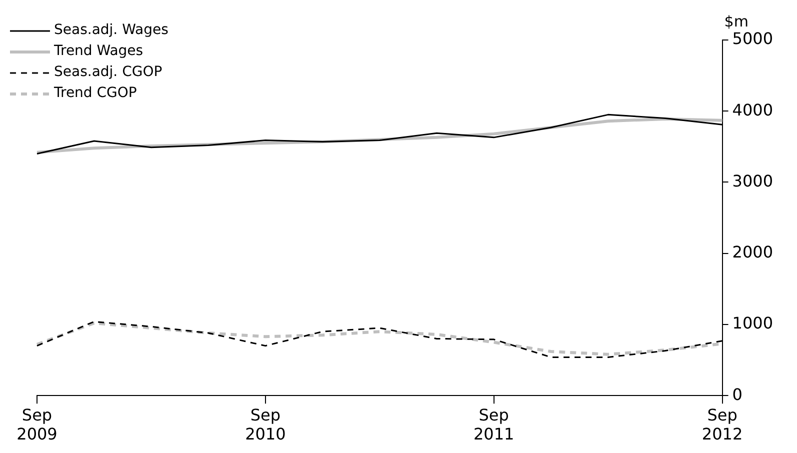  What do you see at coordinates (95, 93) in the screenshot?
I see `legend-label: Trend CGOP` at bounding box center [95, 93].